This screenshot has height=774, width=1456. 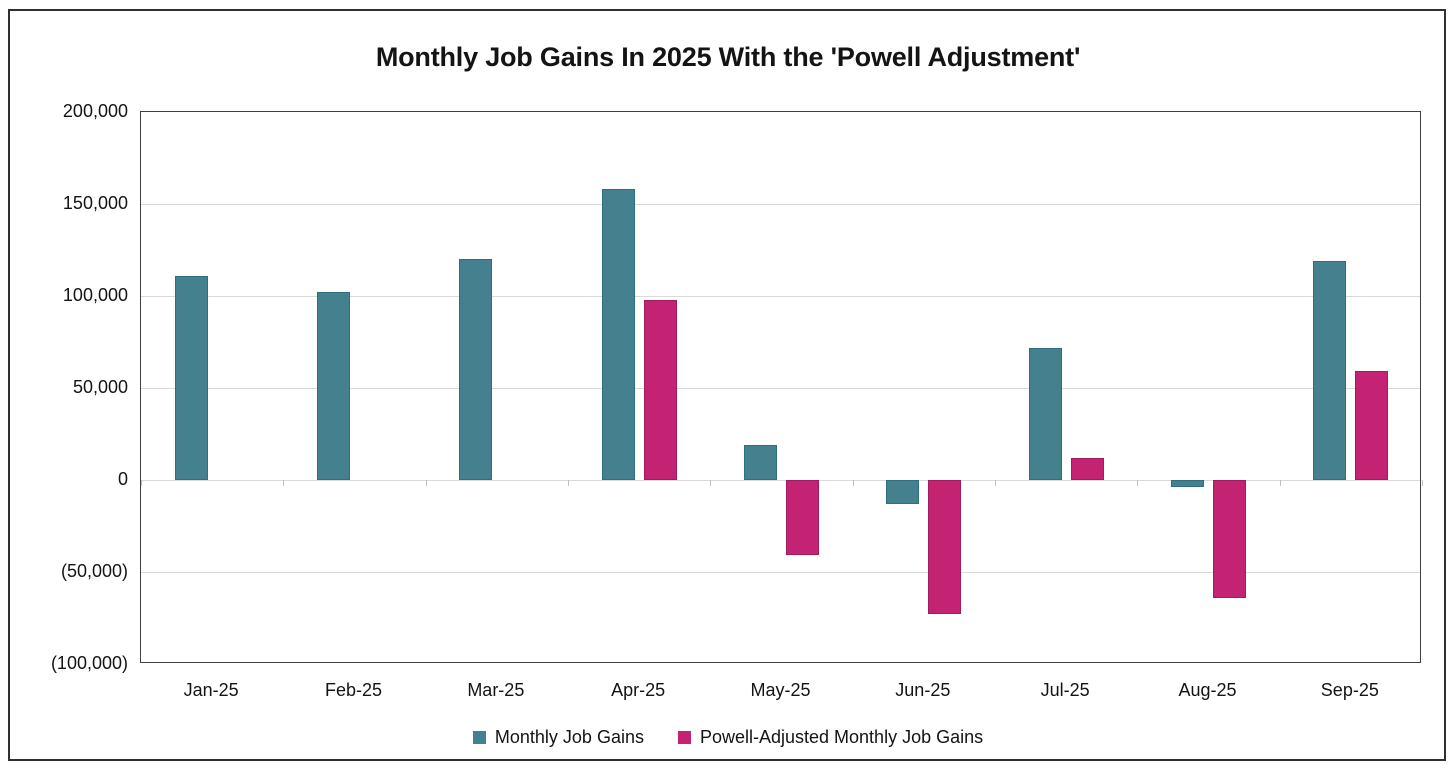 What do you see at coordinates (89, 663) in the screenshot?
I see `y-axis-tick-label: (100,000)` at bounding box center [89, 663].